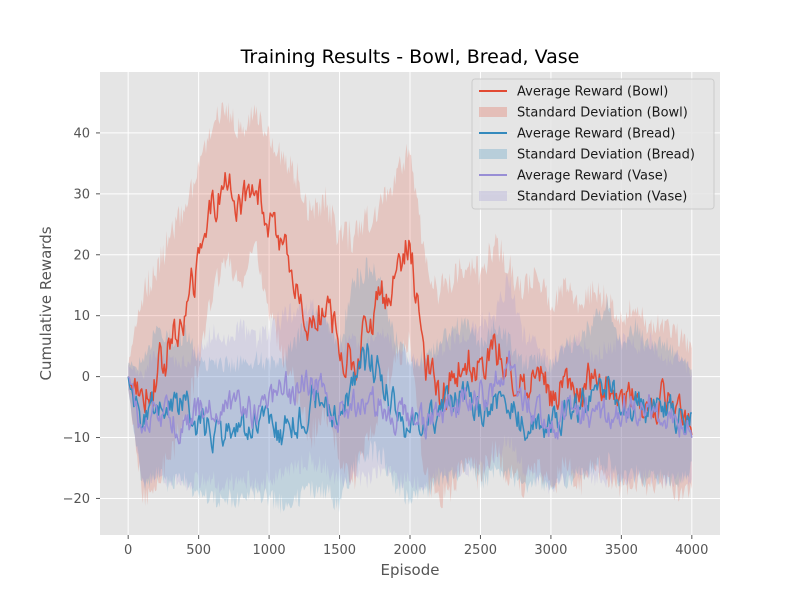  I want to click on mean-line-vase, so click(410, 397).